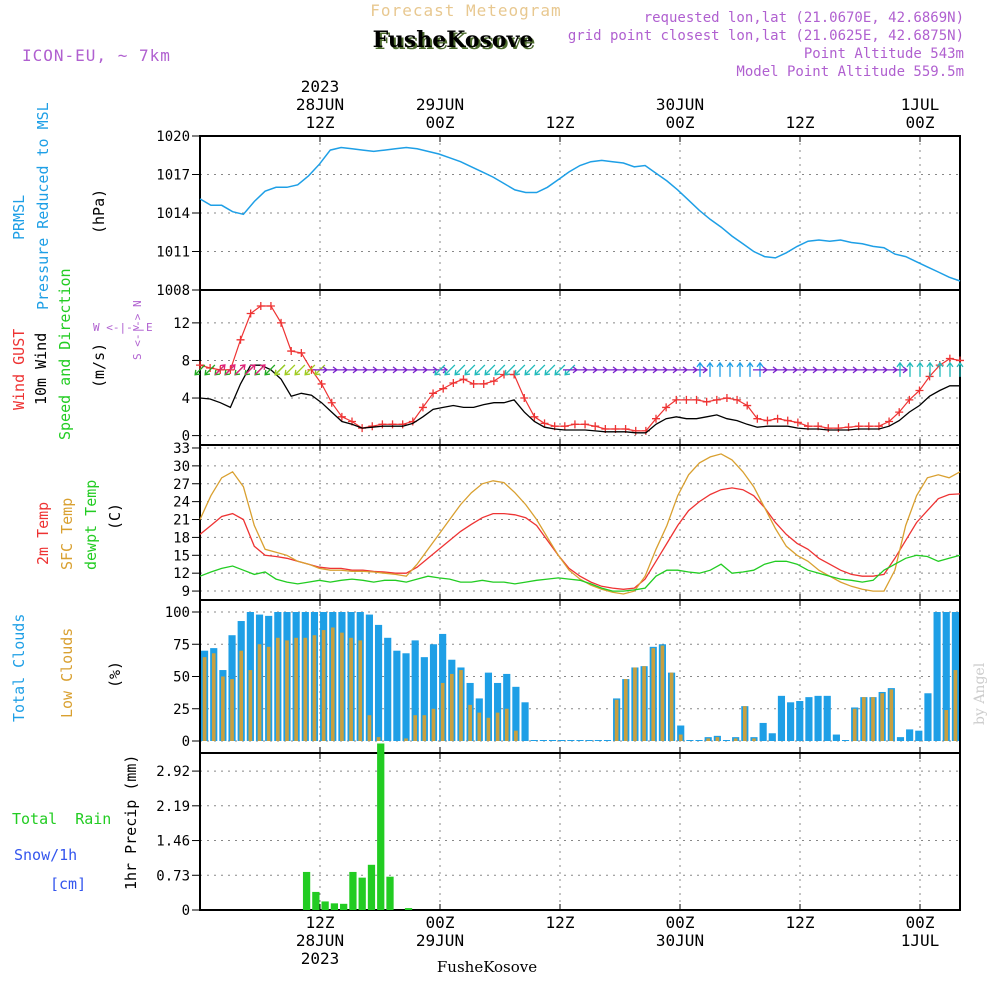  I want to click on precip-label-cm: [cm], so click(68, 884).